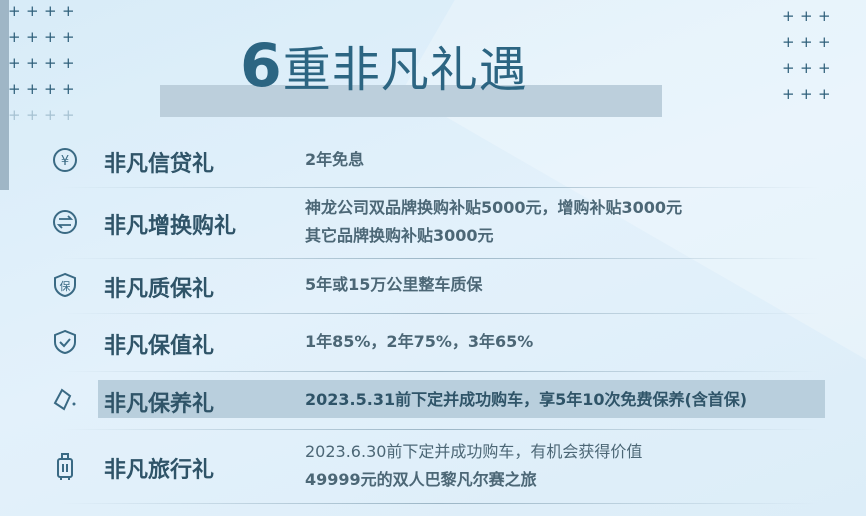 The height and width of the screenshot is (516, 866). Describe the element at coordinates (493, 222) in the screenshot. I see `gift-desc: 神龙公司双品牌换购补贴5000元，增购补贴3000元 其它品牌换购补贴3000元` at that location.